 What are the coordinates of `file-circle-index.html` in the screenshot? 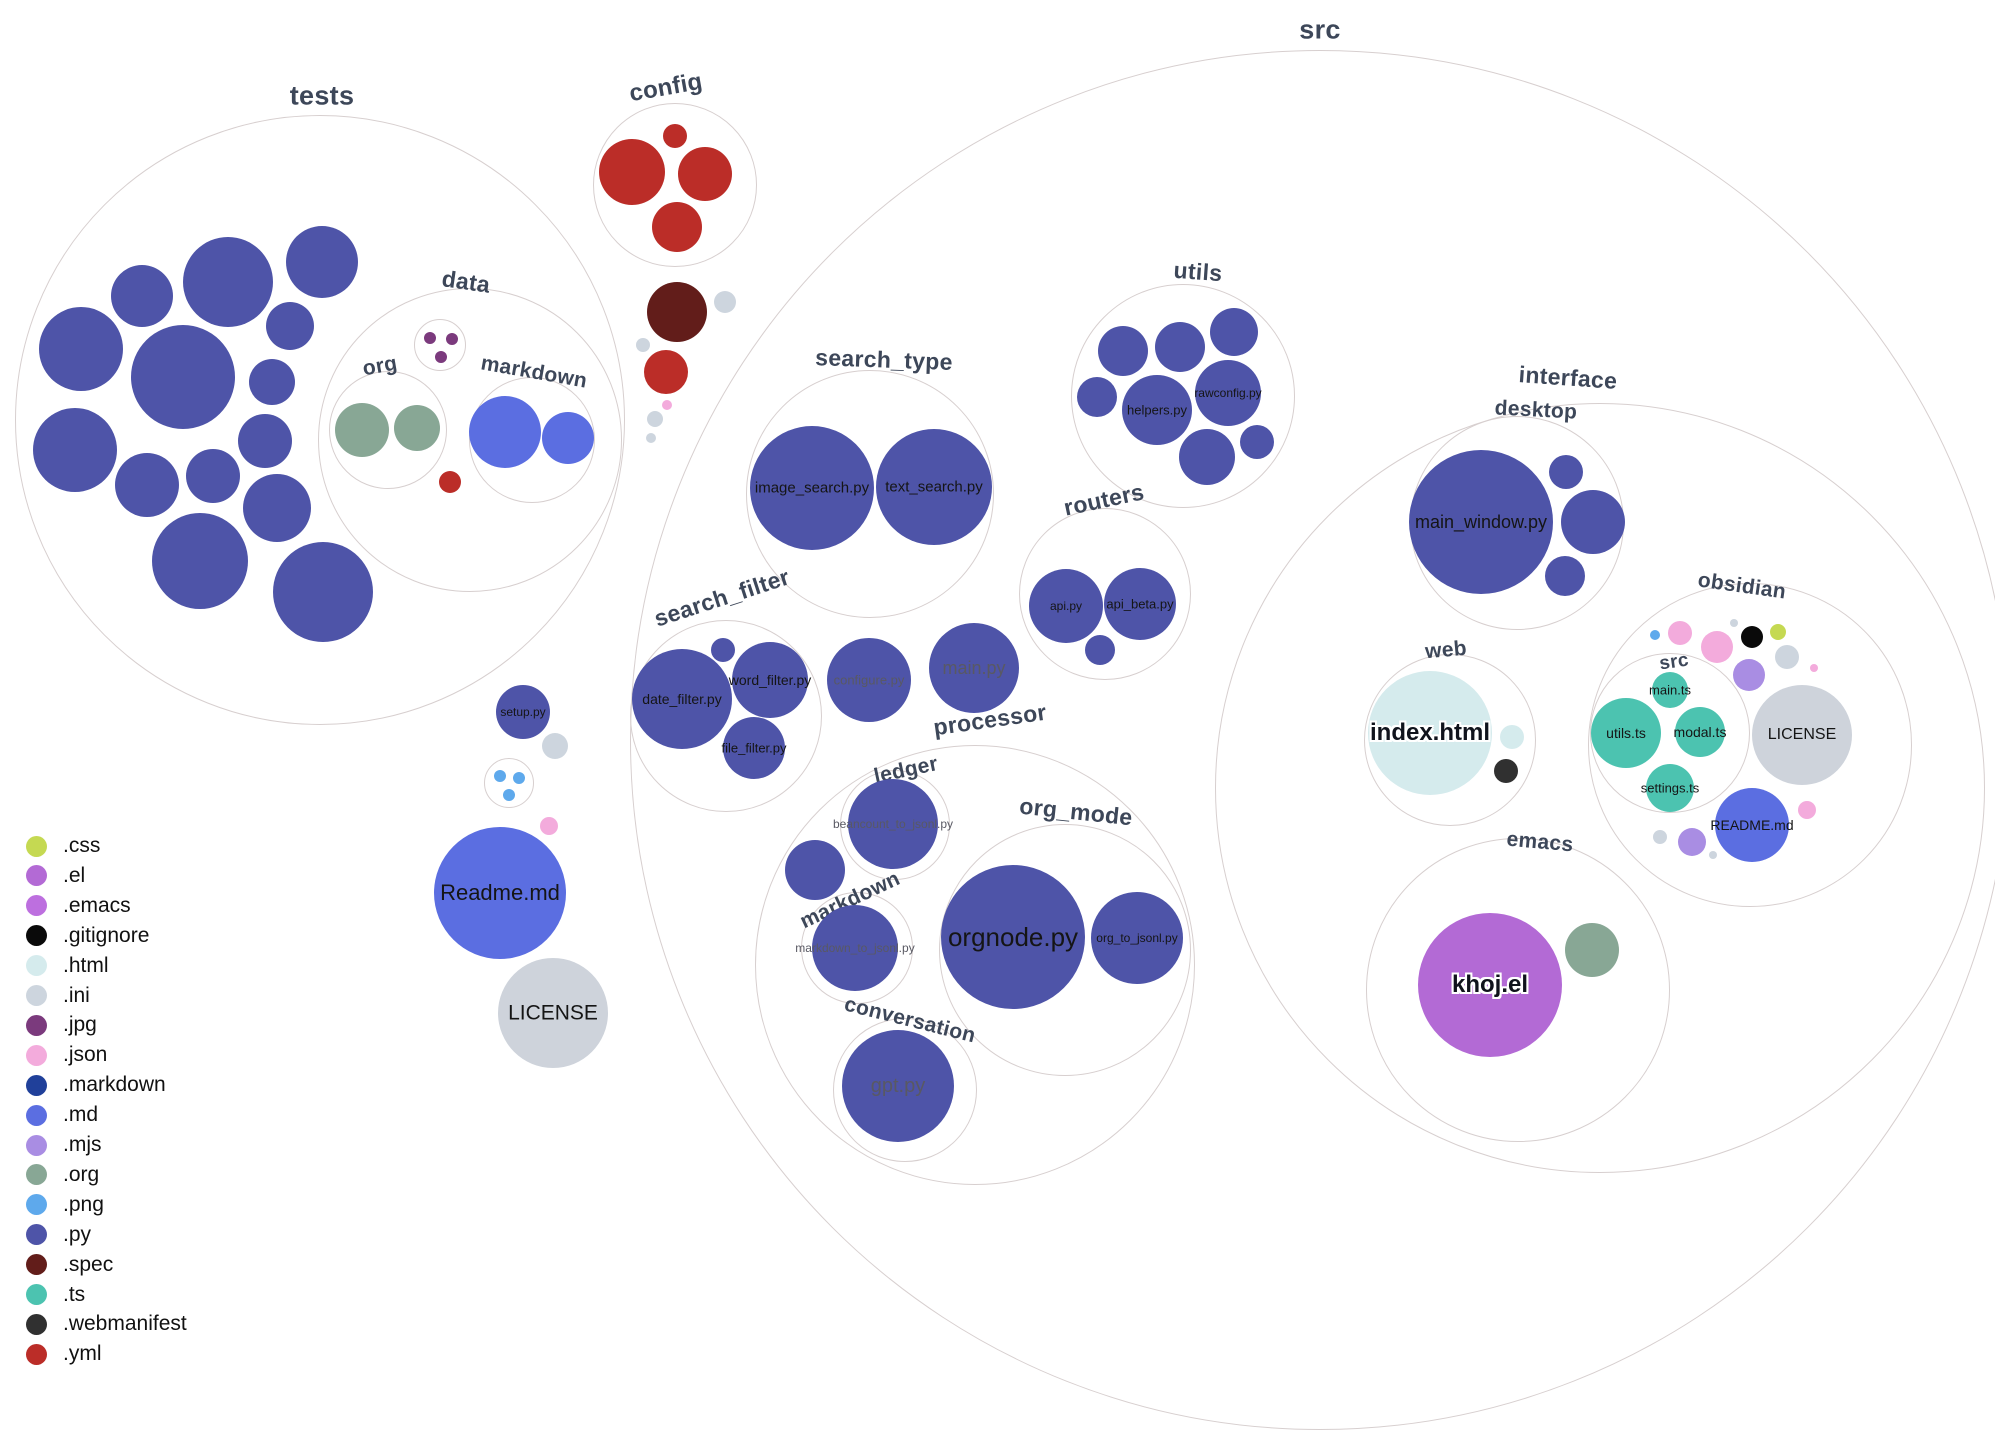 It's located at (1430, 733).